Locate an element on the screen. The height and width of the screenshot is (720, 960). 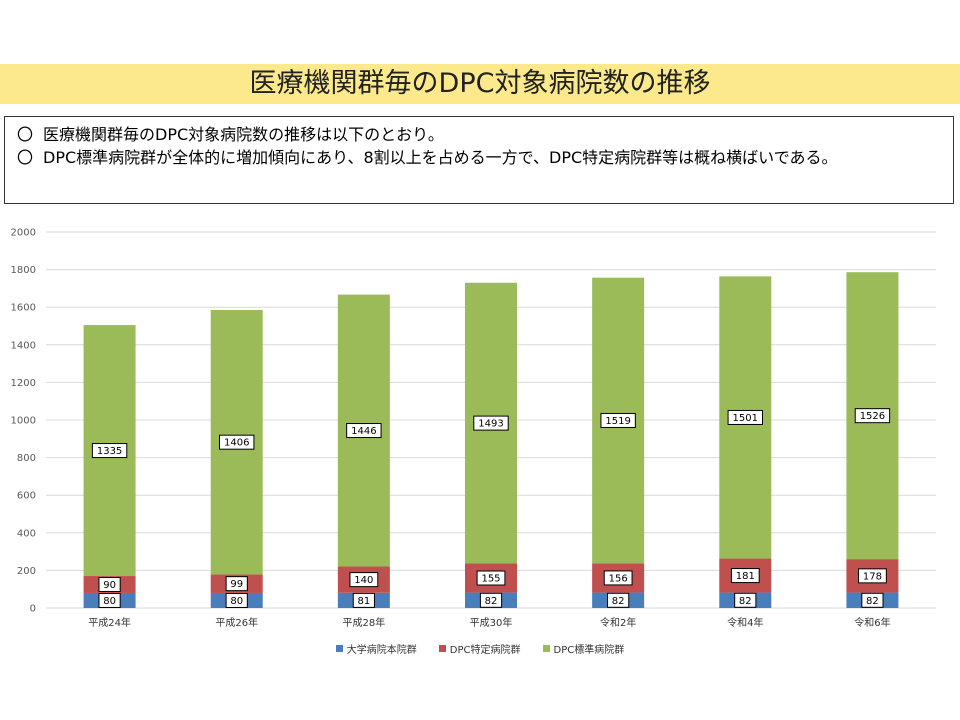
y-tick-label: 800 is located at coordinates (26, 458).